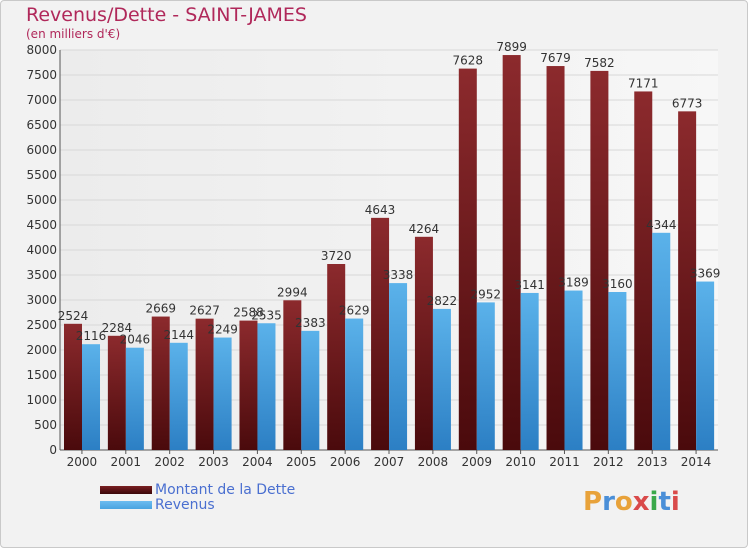  I want to click on x-tick-label: 2013, so click(652, 462).